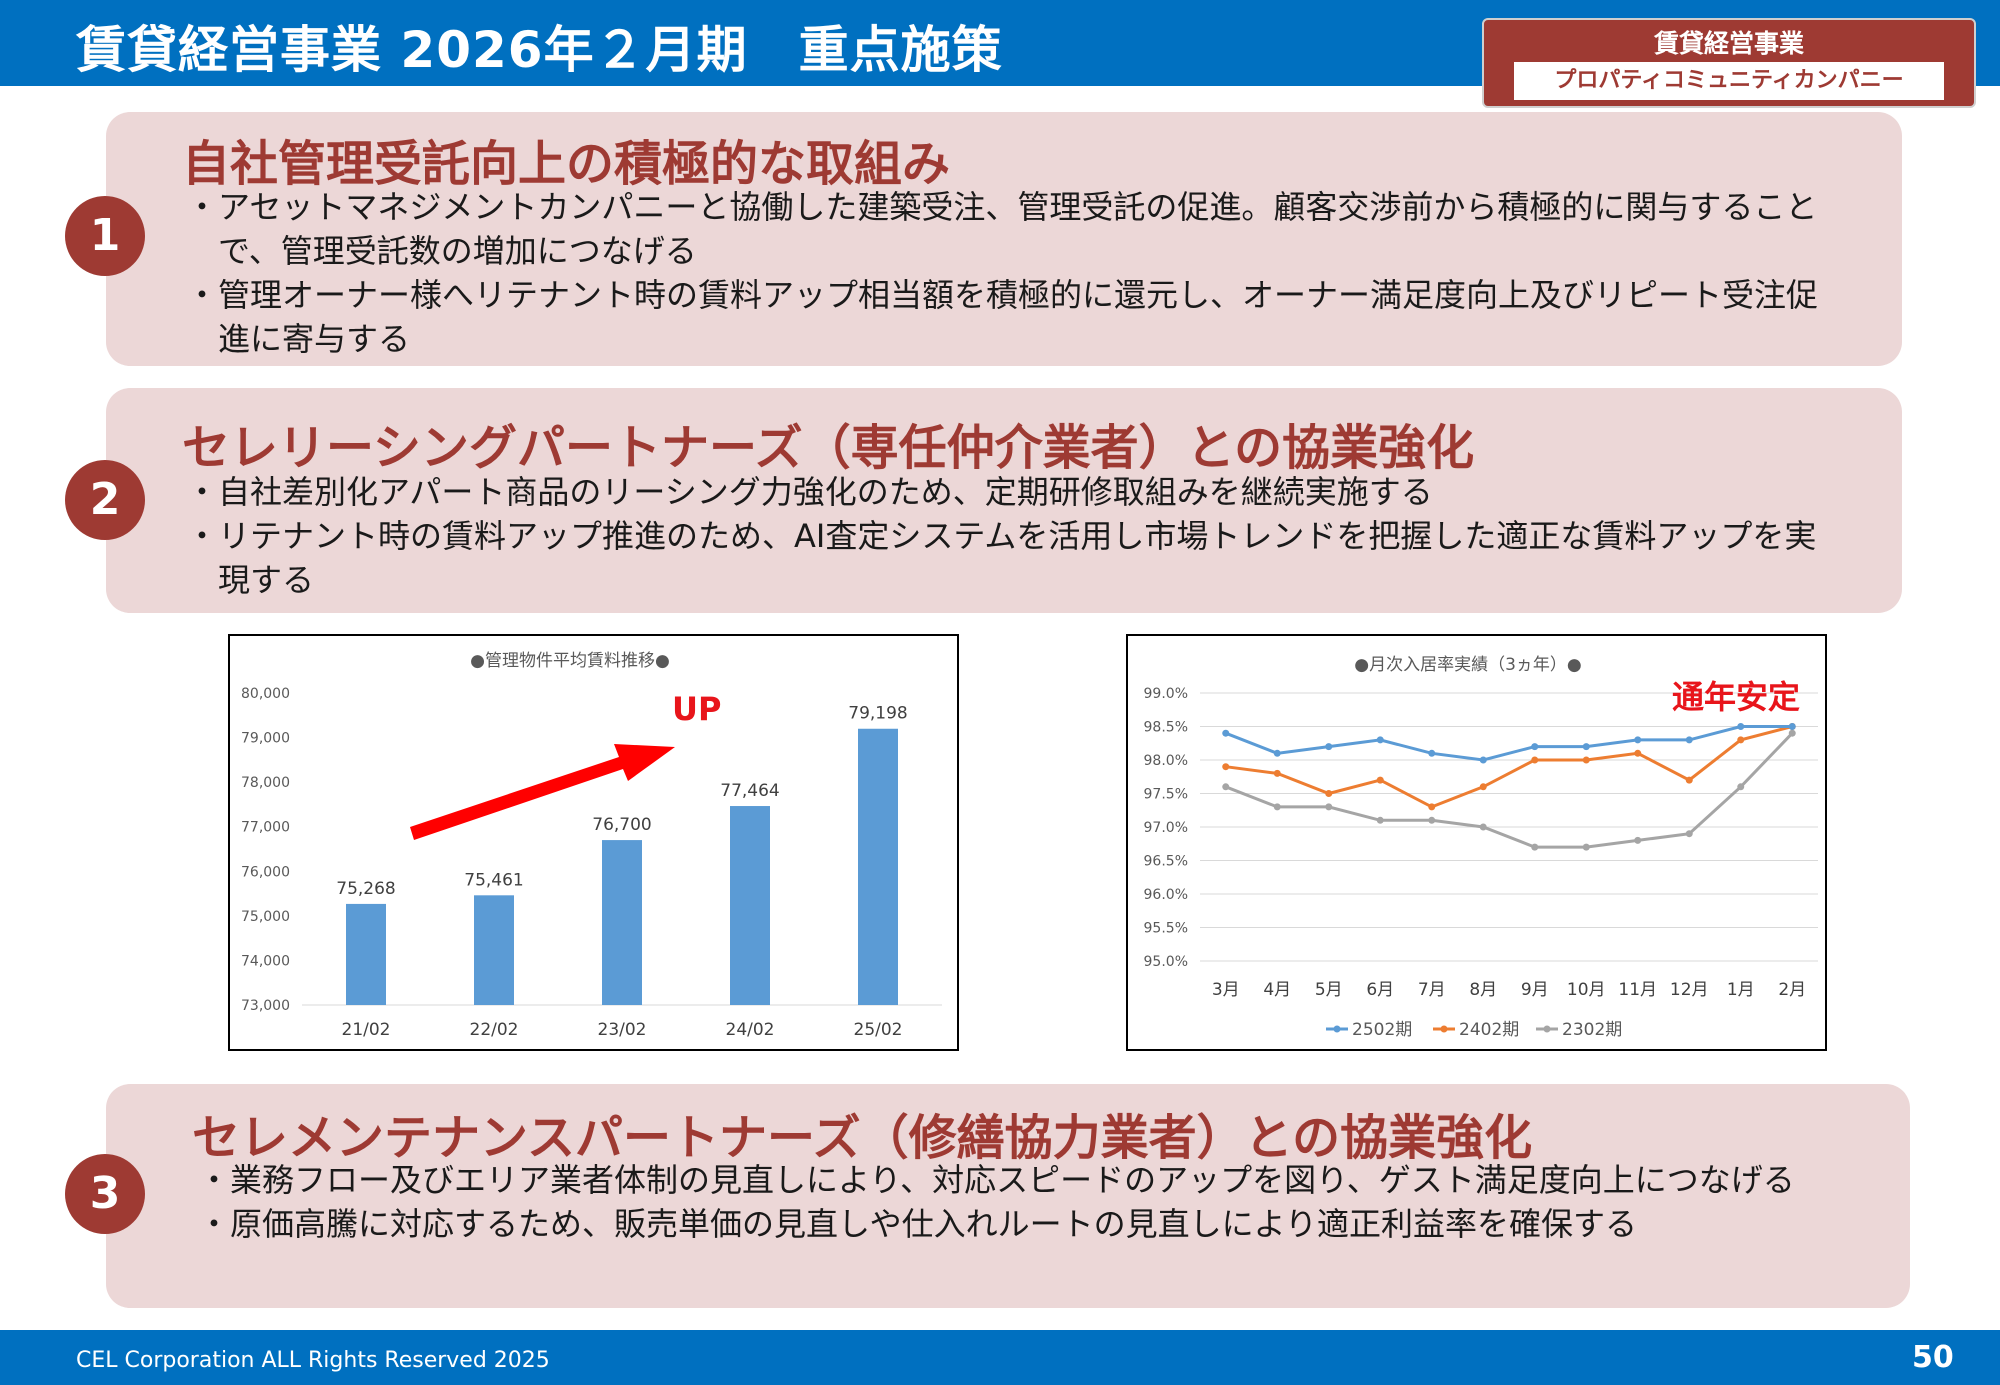  I want to click on y-tick-label: 78,000, so click(265, 783).